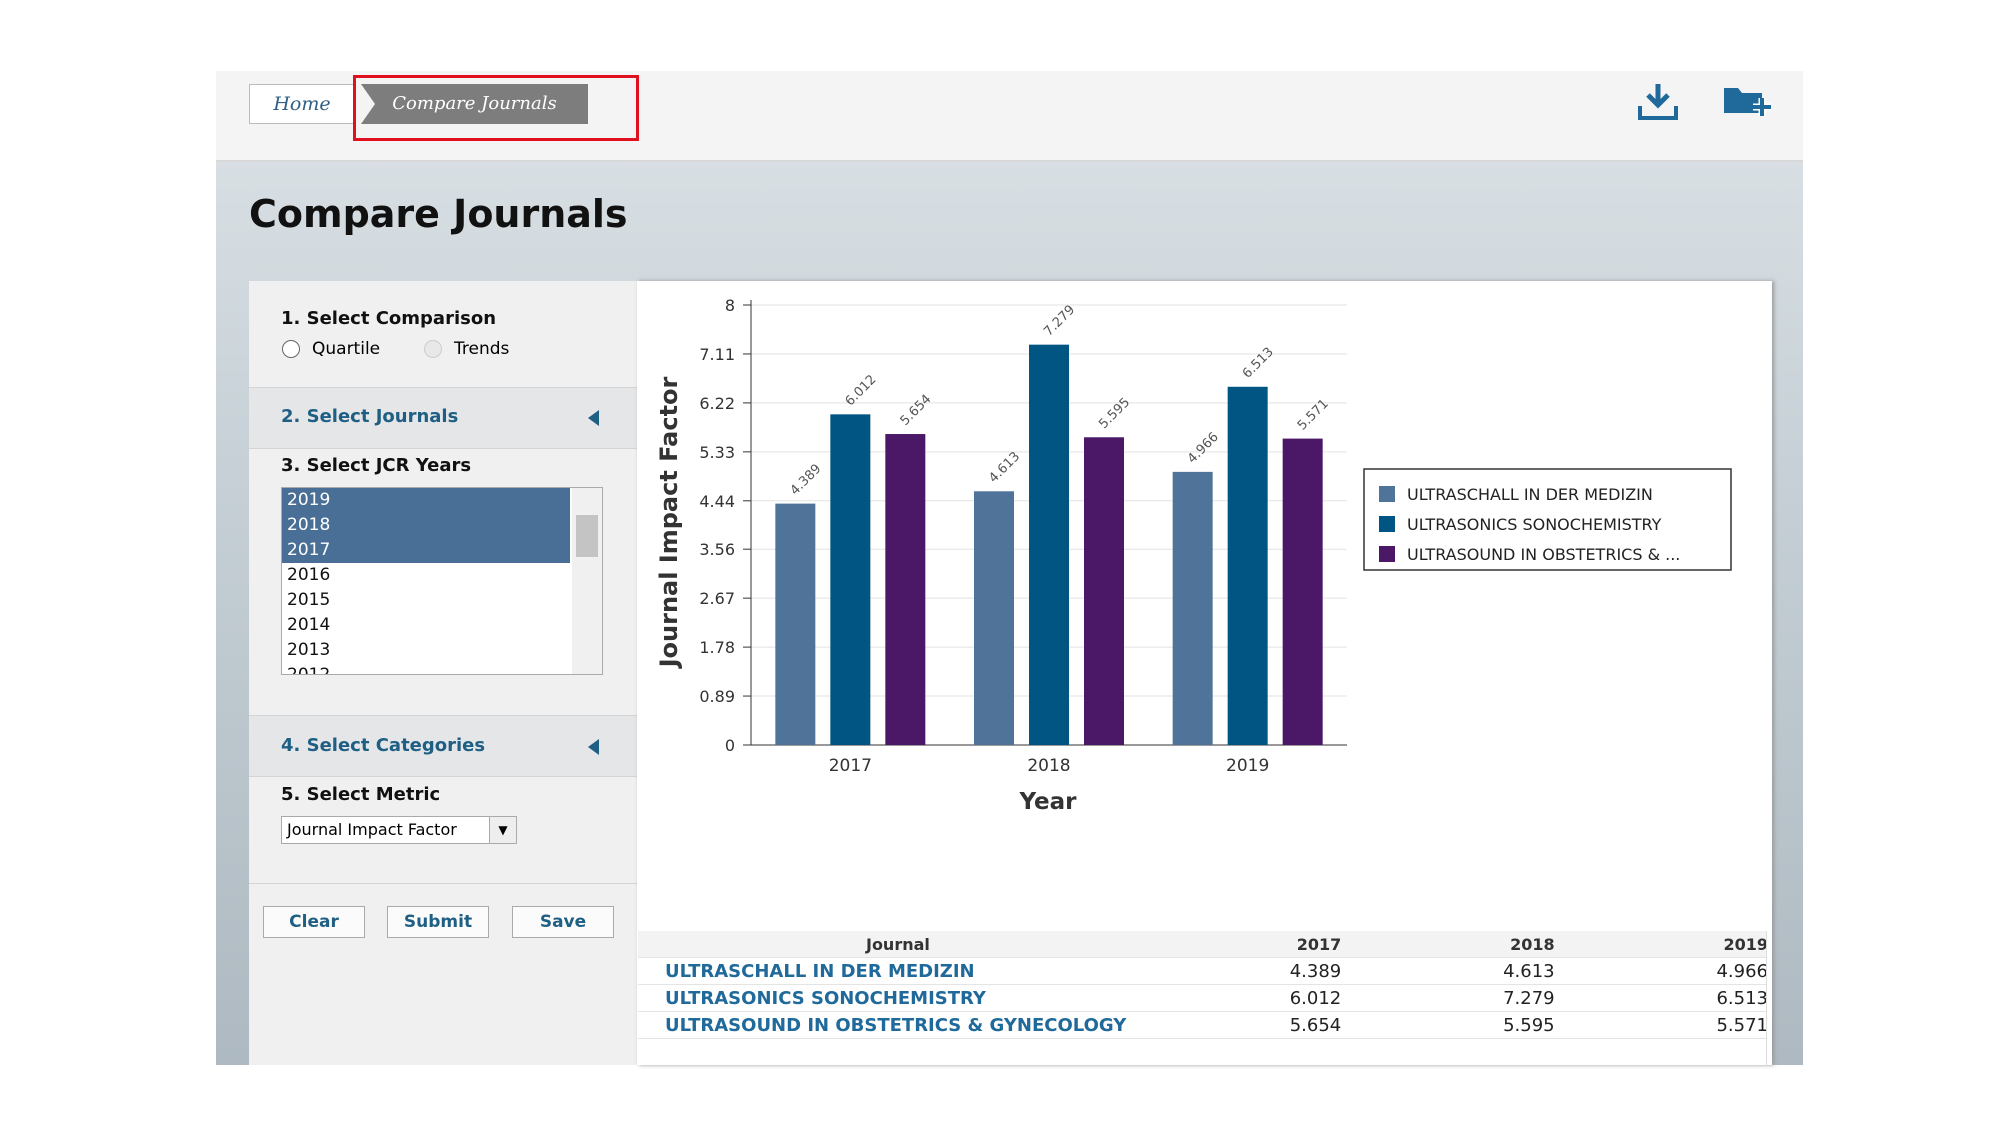  Describe the element at coordinates (370, 416) in the screenshot. I see `step-label: 2. Select Journals` at that location.